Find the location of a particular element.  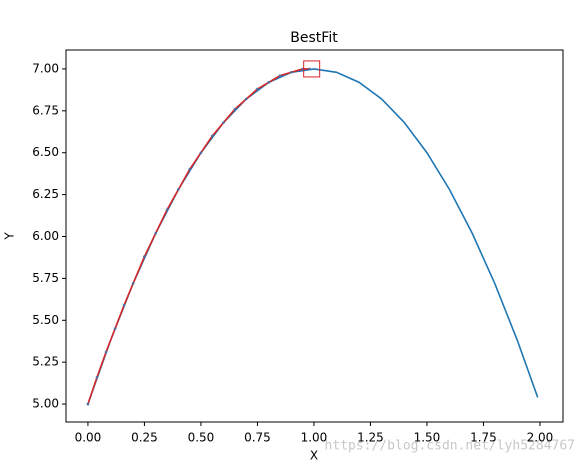

x-tick-label: 1.00 is located at coordinates (314, 438).